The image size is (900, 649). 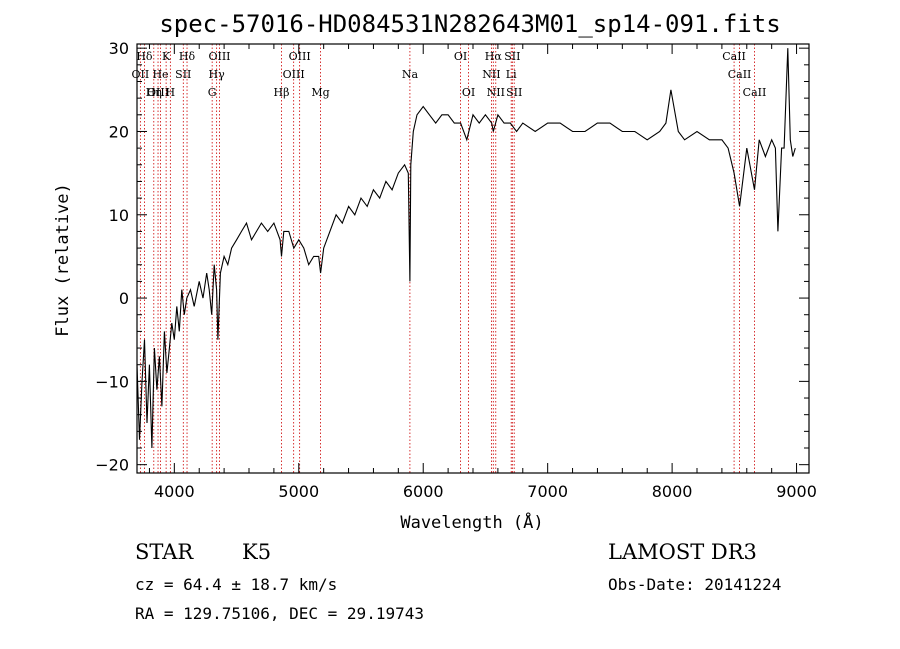 What do you see at coordinates (468, 92) in the screenshot?
I see `line-label-24: OI` at bounding box center [468, 92].